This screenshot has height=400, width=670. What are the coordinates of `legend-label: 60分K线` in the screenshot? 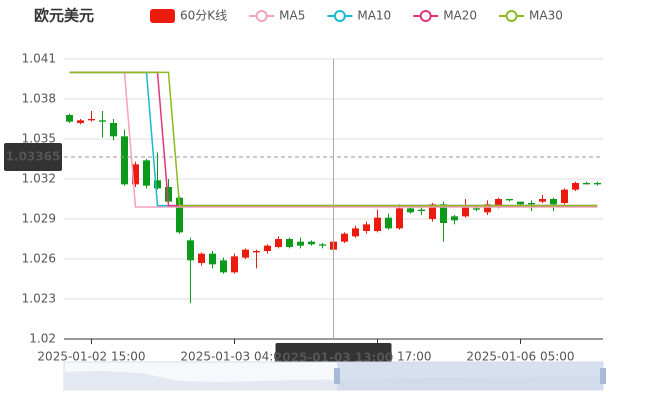 It's located at (203, 16).